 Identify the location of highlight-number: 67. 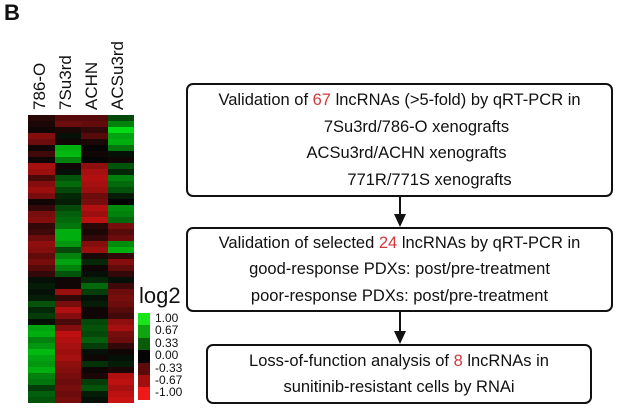
(321, 100).